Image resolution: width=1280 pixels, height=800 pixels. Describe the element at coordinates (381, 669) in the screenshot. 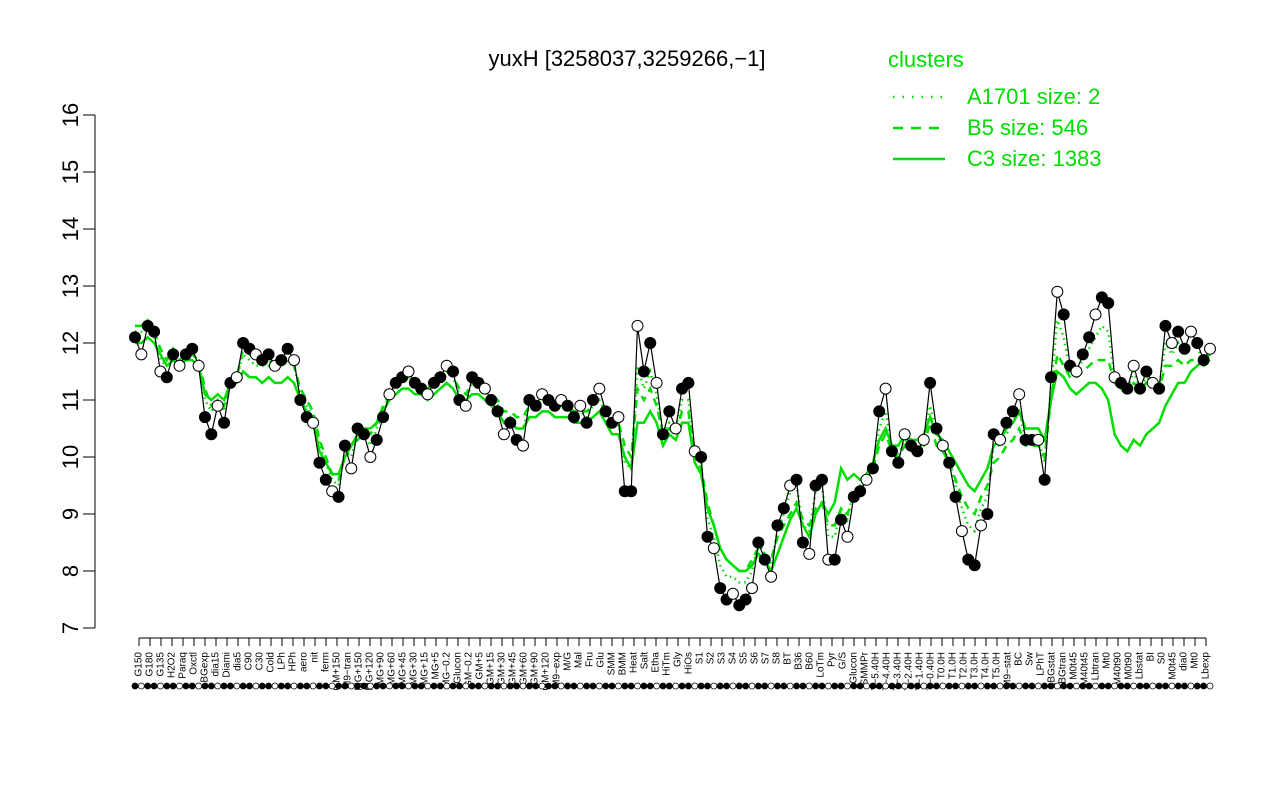

I see `x-tick-label: MG+90` at that location.